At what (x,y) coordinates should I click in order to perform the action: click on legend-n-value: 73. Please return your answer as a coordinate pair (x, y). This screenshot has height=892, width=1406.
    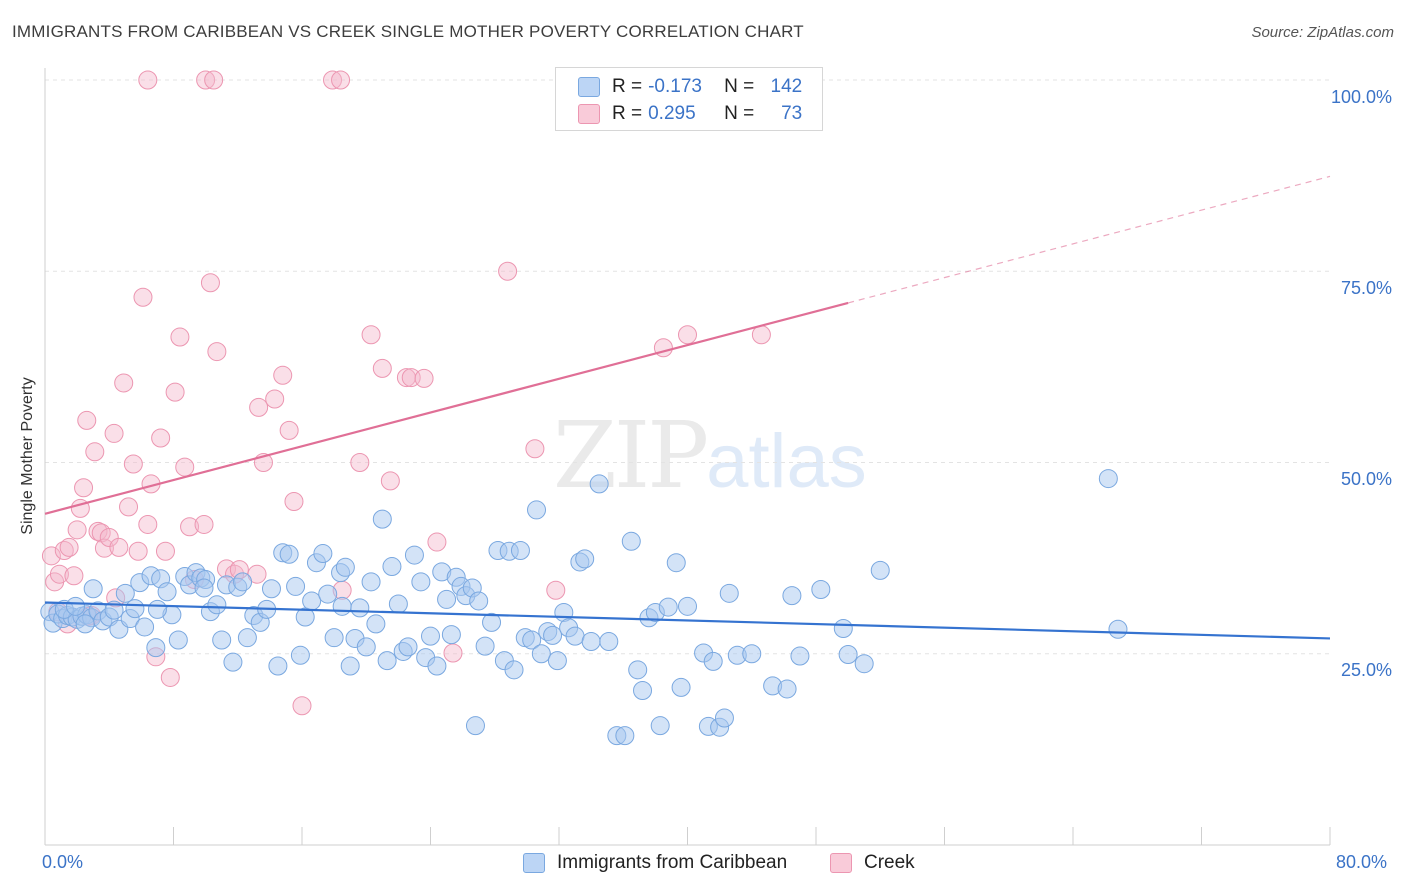
    Looking at the image, I should click on (792, 113).